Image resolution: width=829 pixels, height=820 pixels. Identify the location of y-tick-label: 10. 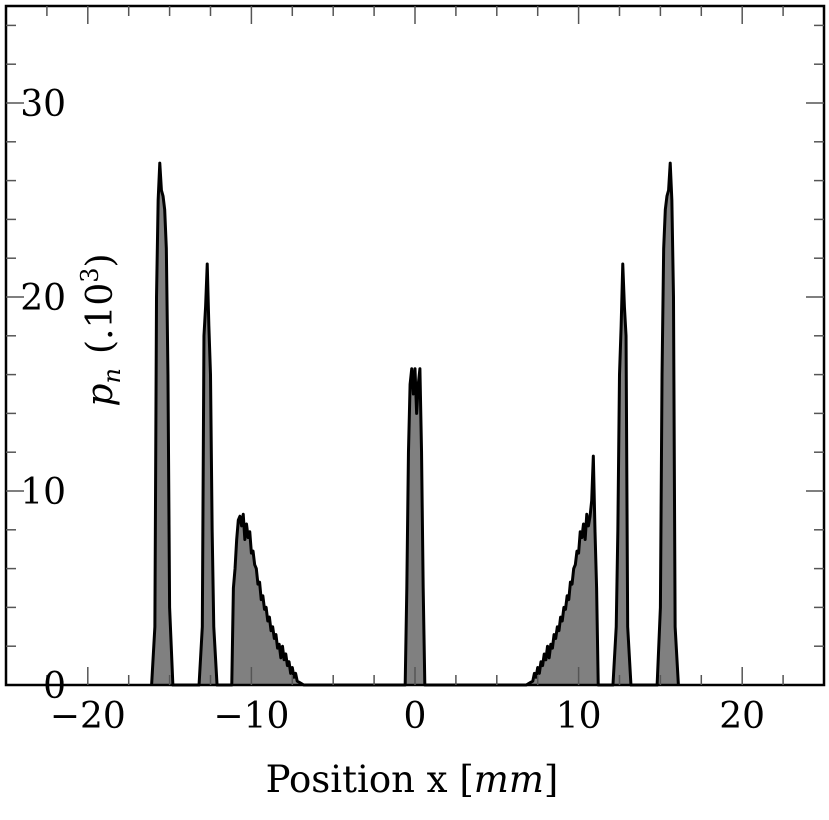
(43, 492).